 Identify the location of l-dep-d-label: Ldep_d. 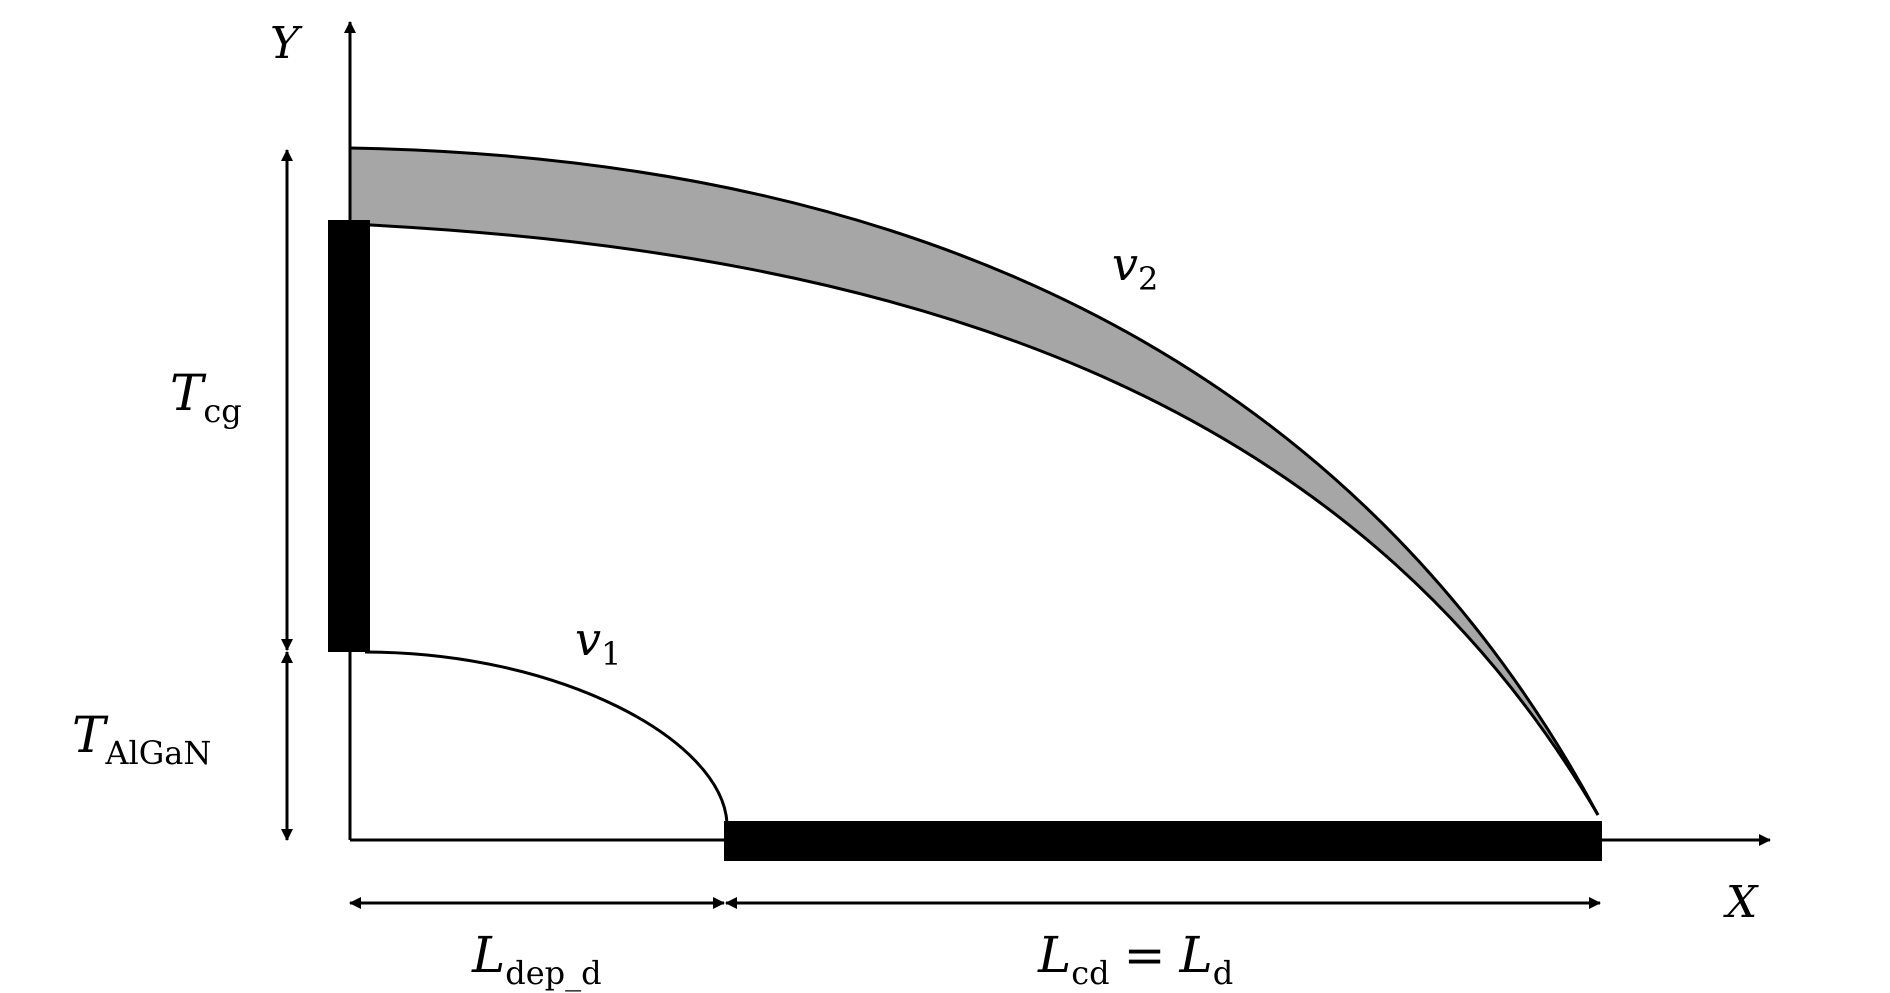
(536, 959).